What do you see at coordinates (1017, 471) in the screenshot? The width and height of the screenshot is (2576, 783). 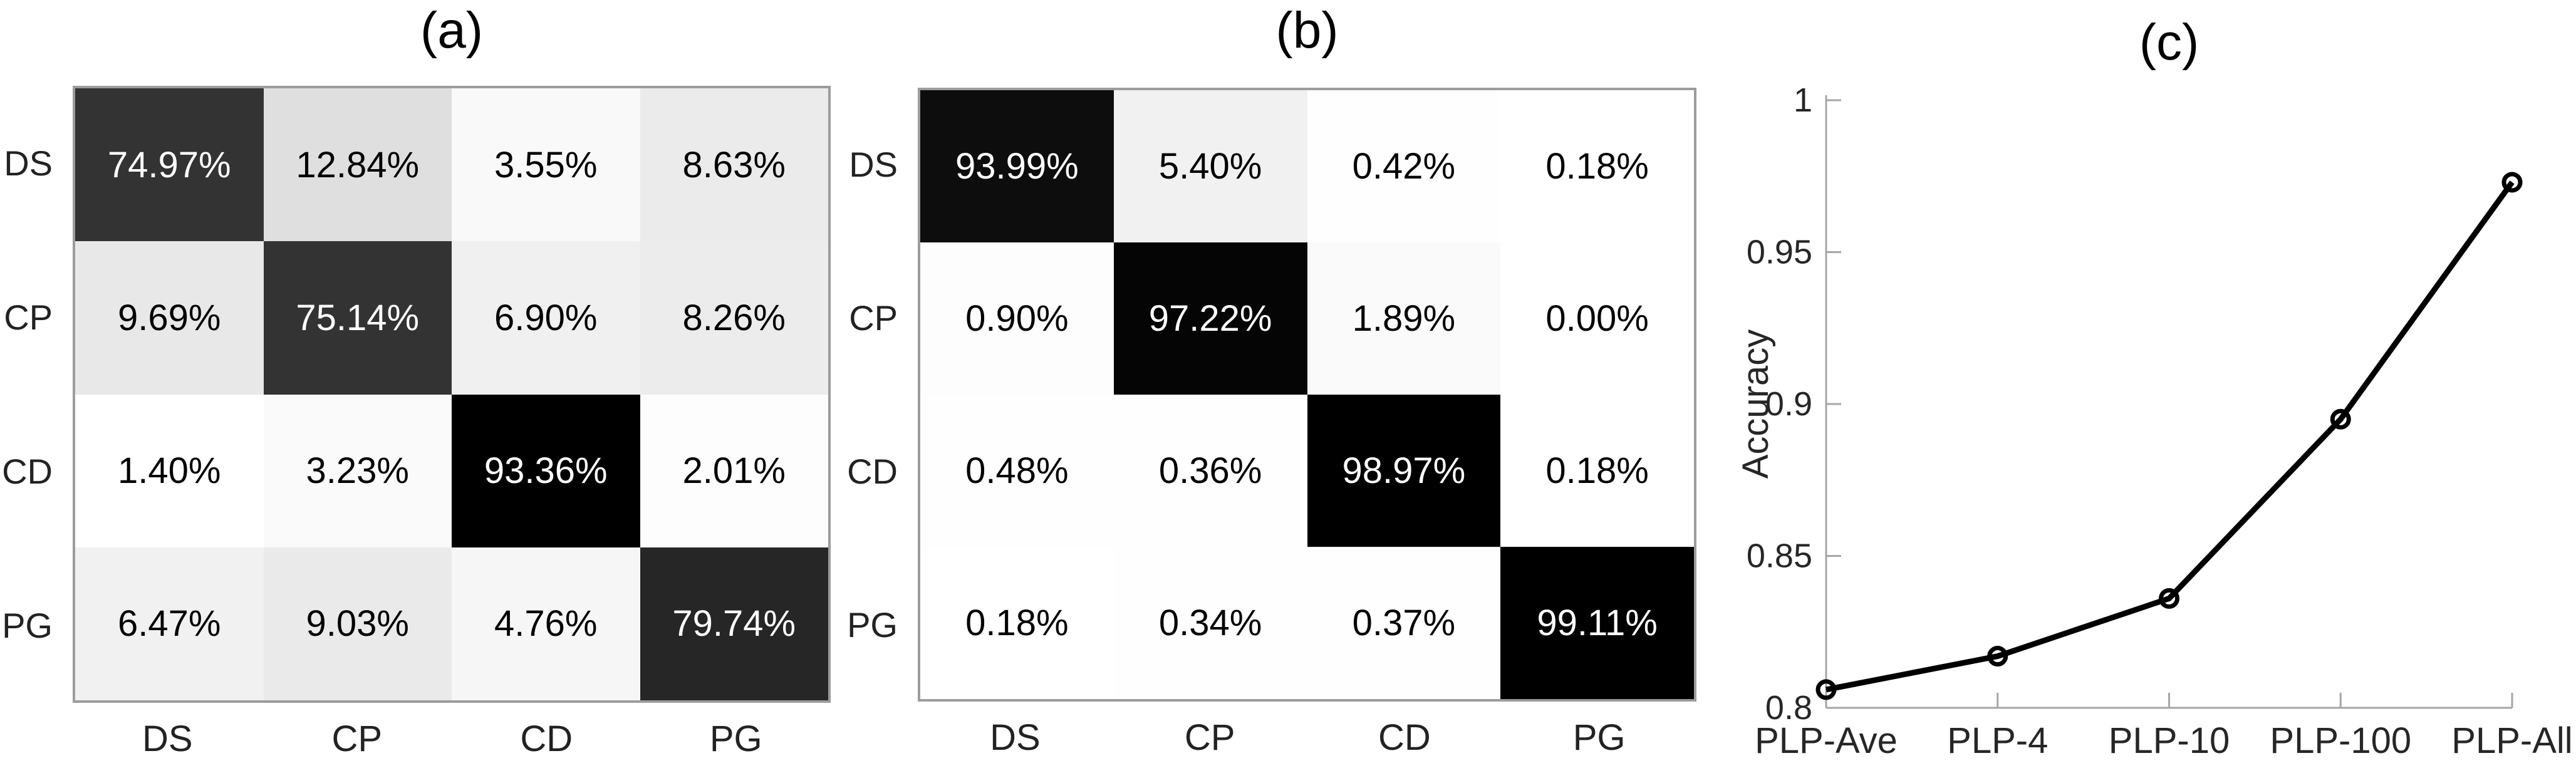 I see `matrix-cell: 0.48%` at bounding box center [1017, 471].